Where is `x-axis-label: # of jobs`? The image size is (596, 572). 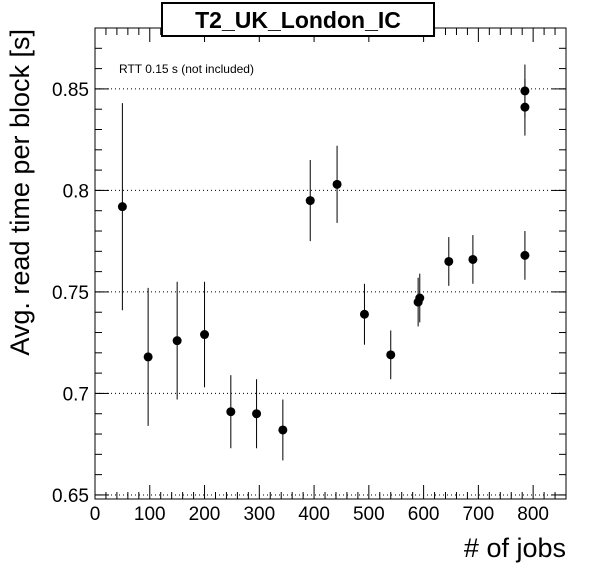 x-axis-label: # of jobs is located at coordinates (515, 548).